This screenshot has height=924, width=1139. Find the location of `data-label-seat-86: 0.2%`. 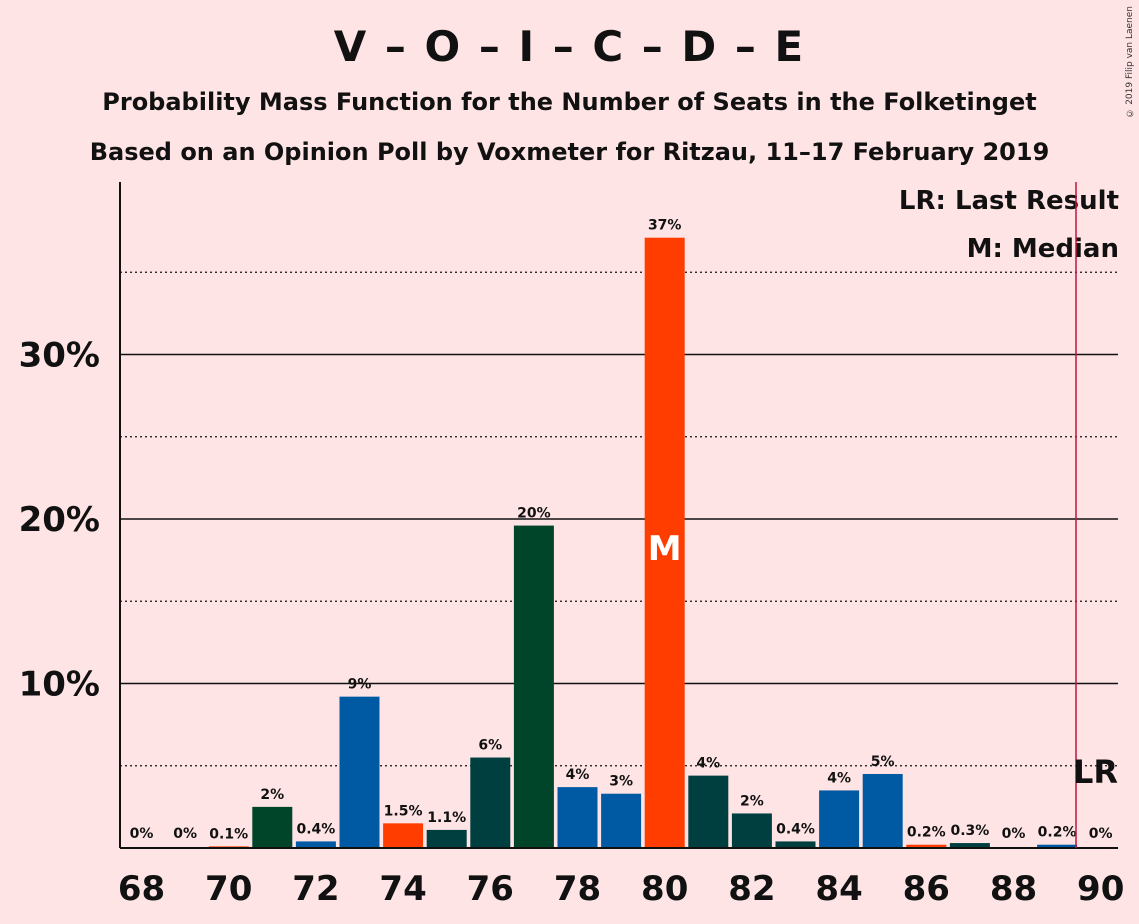

data-label-seat-86: 0.2% is located at coordinates (926, 833).